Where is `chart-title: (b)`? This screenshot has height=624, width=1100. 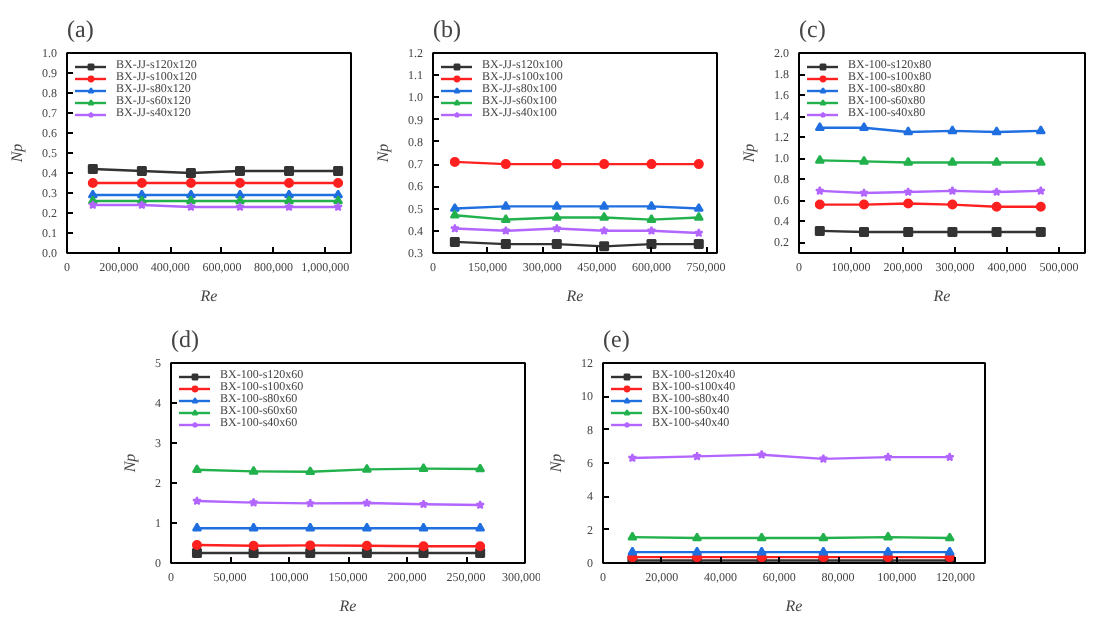
chart-title: (b) is located at coordinates (447, 29).